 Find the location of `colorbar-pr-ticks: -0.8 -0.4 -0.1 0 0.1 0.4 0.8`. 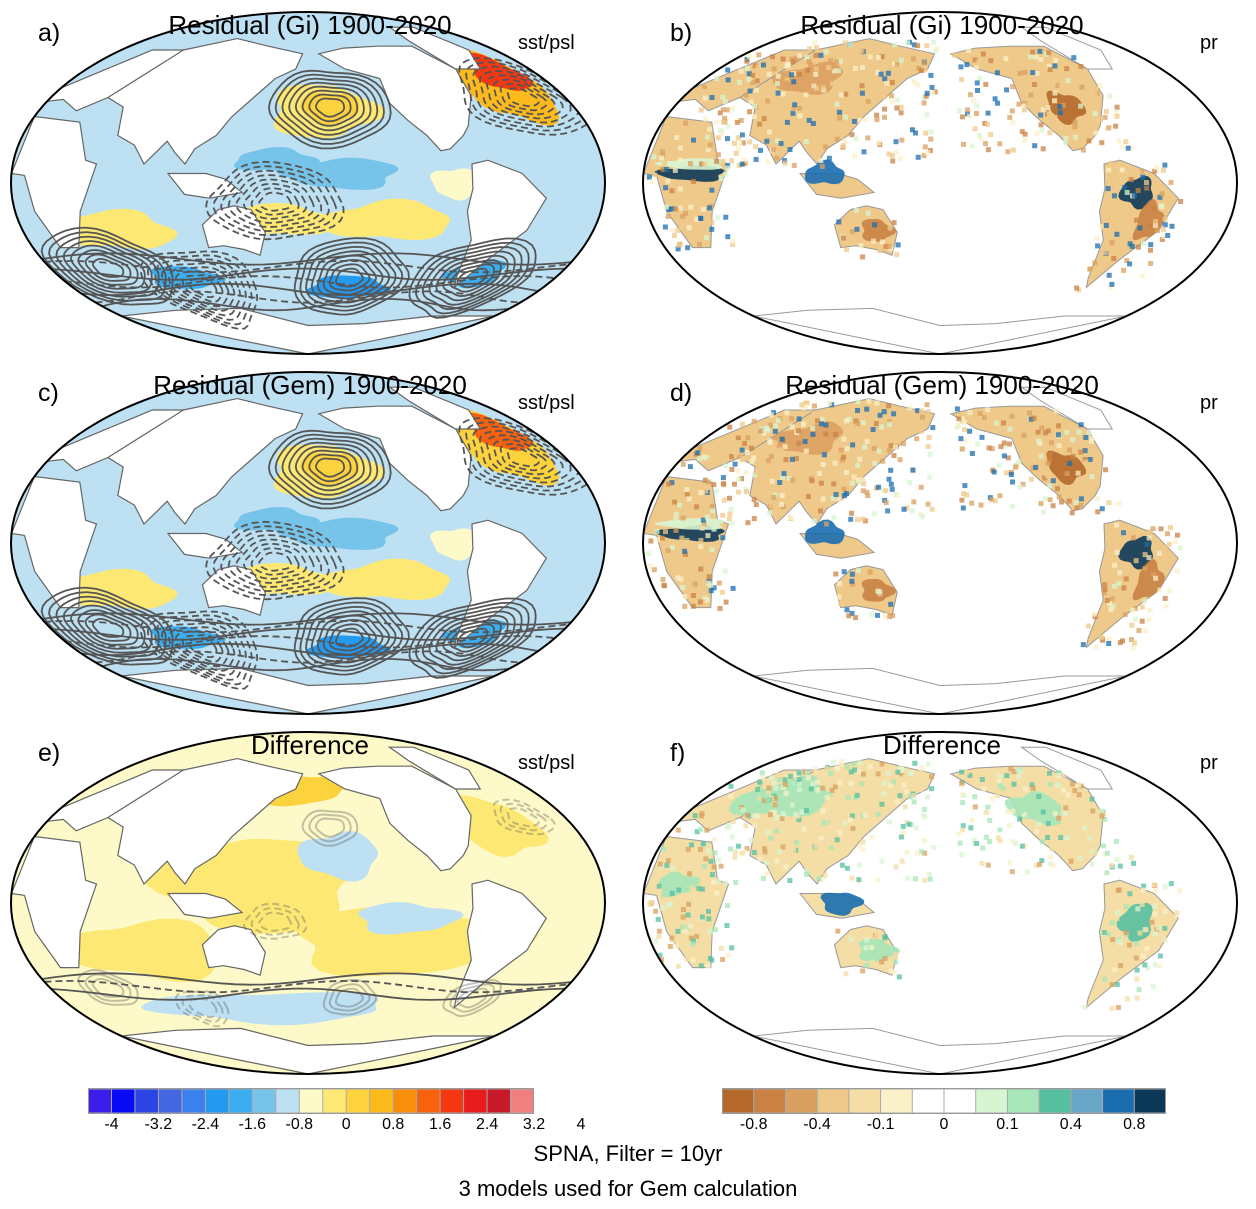

colorbar-pr-ticks: -0.8 -0.4 -0.1 0 0.1 0.4 0.8 is located at coordinates (944, 1126).